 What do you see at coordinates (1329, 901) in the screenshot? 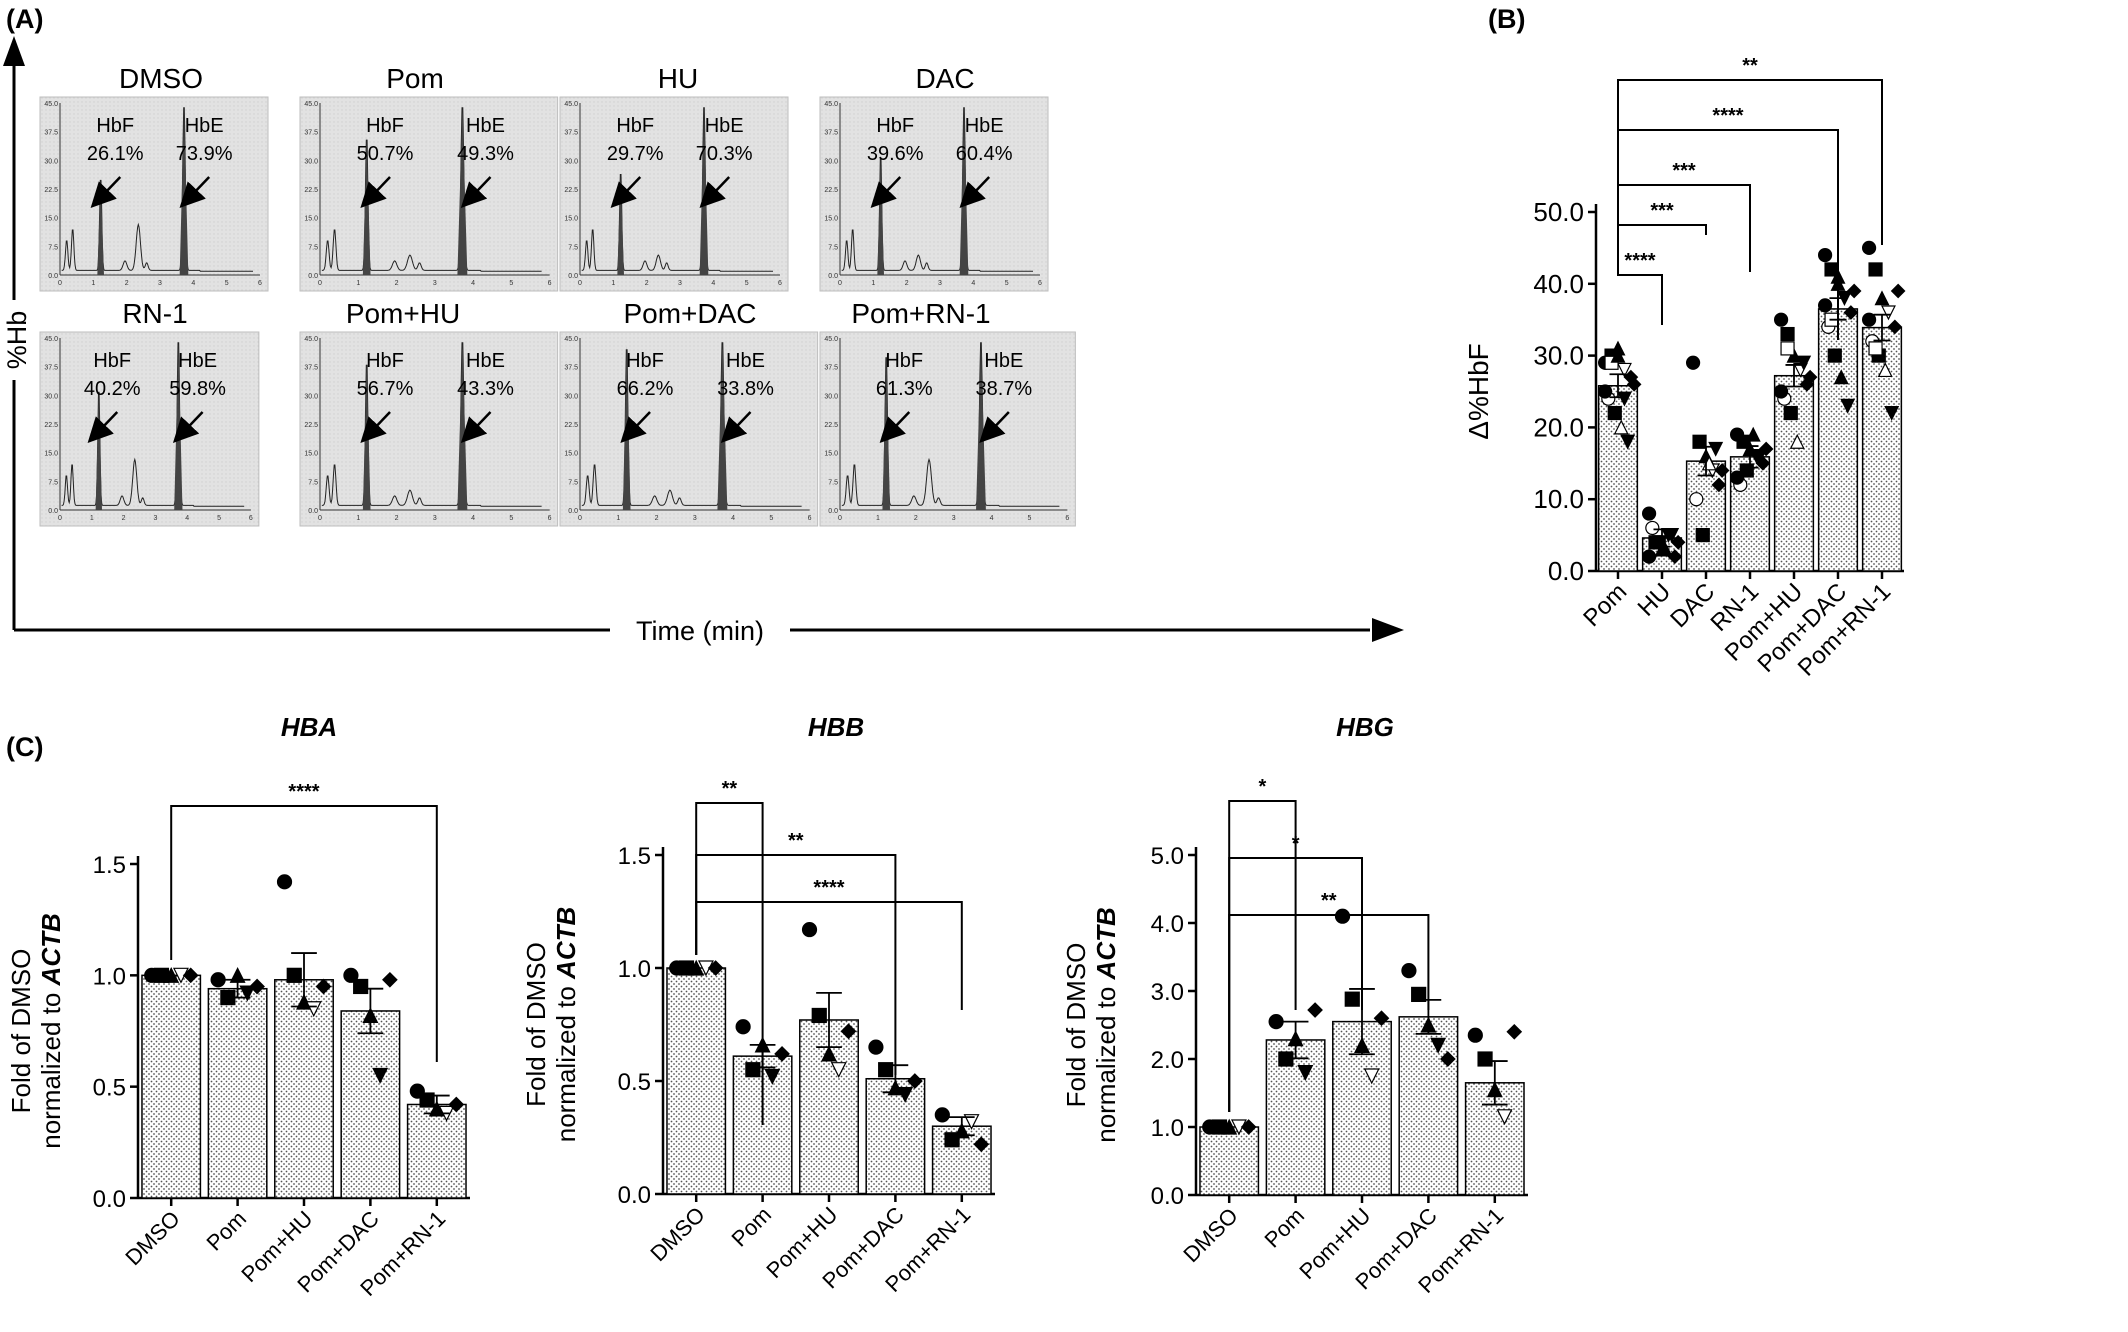
I see `significance-label: **` at bounding box center [1329, 901].